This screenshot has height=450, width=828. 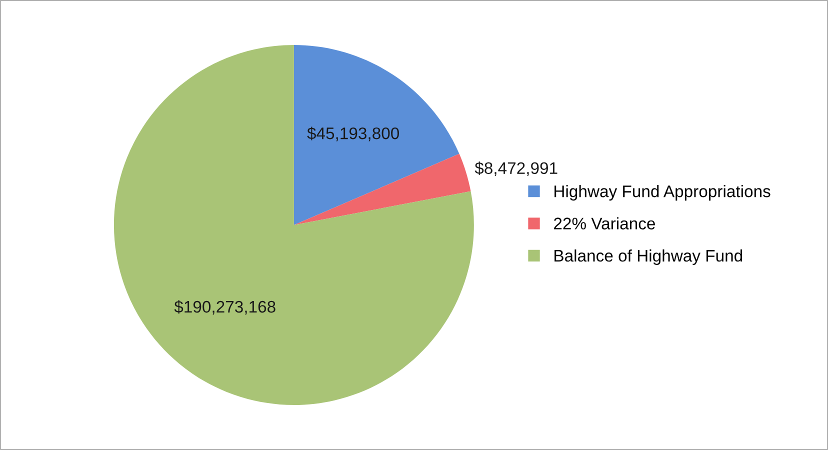 I want to click on data-label: $45,193,800, so click(x=353, y=134).